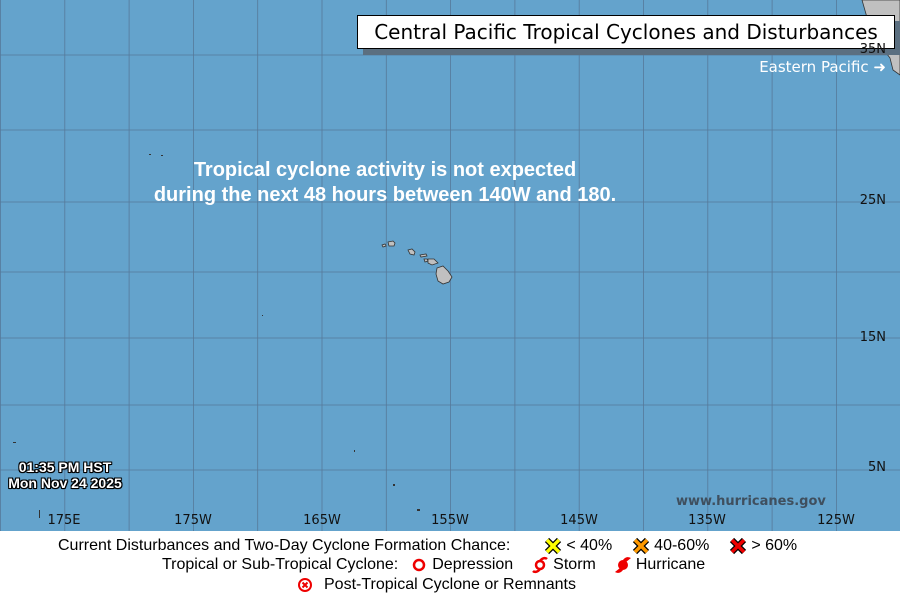 The image size is (900, 601). Describe the element at coordinates (473, 564) in the screenshot. I see `legend-depression: Depression` at that location.